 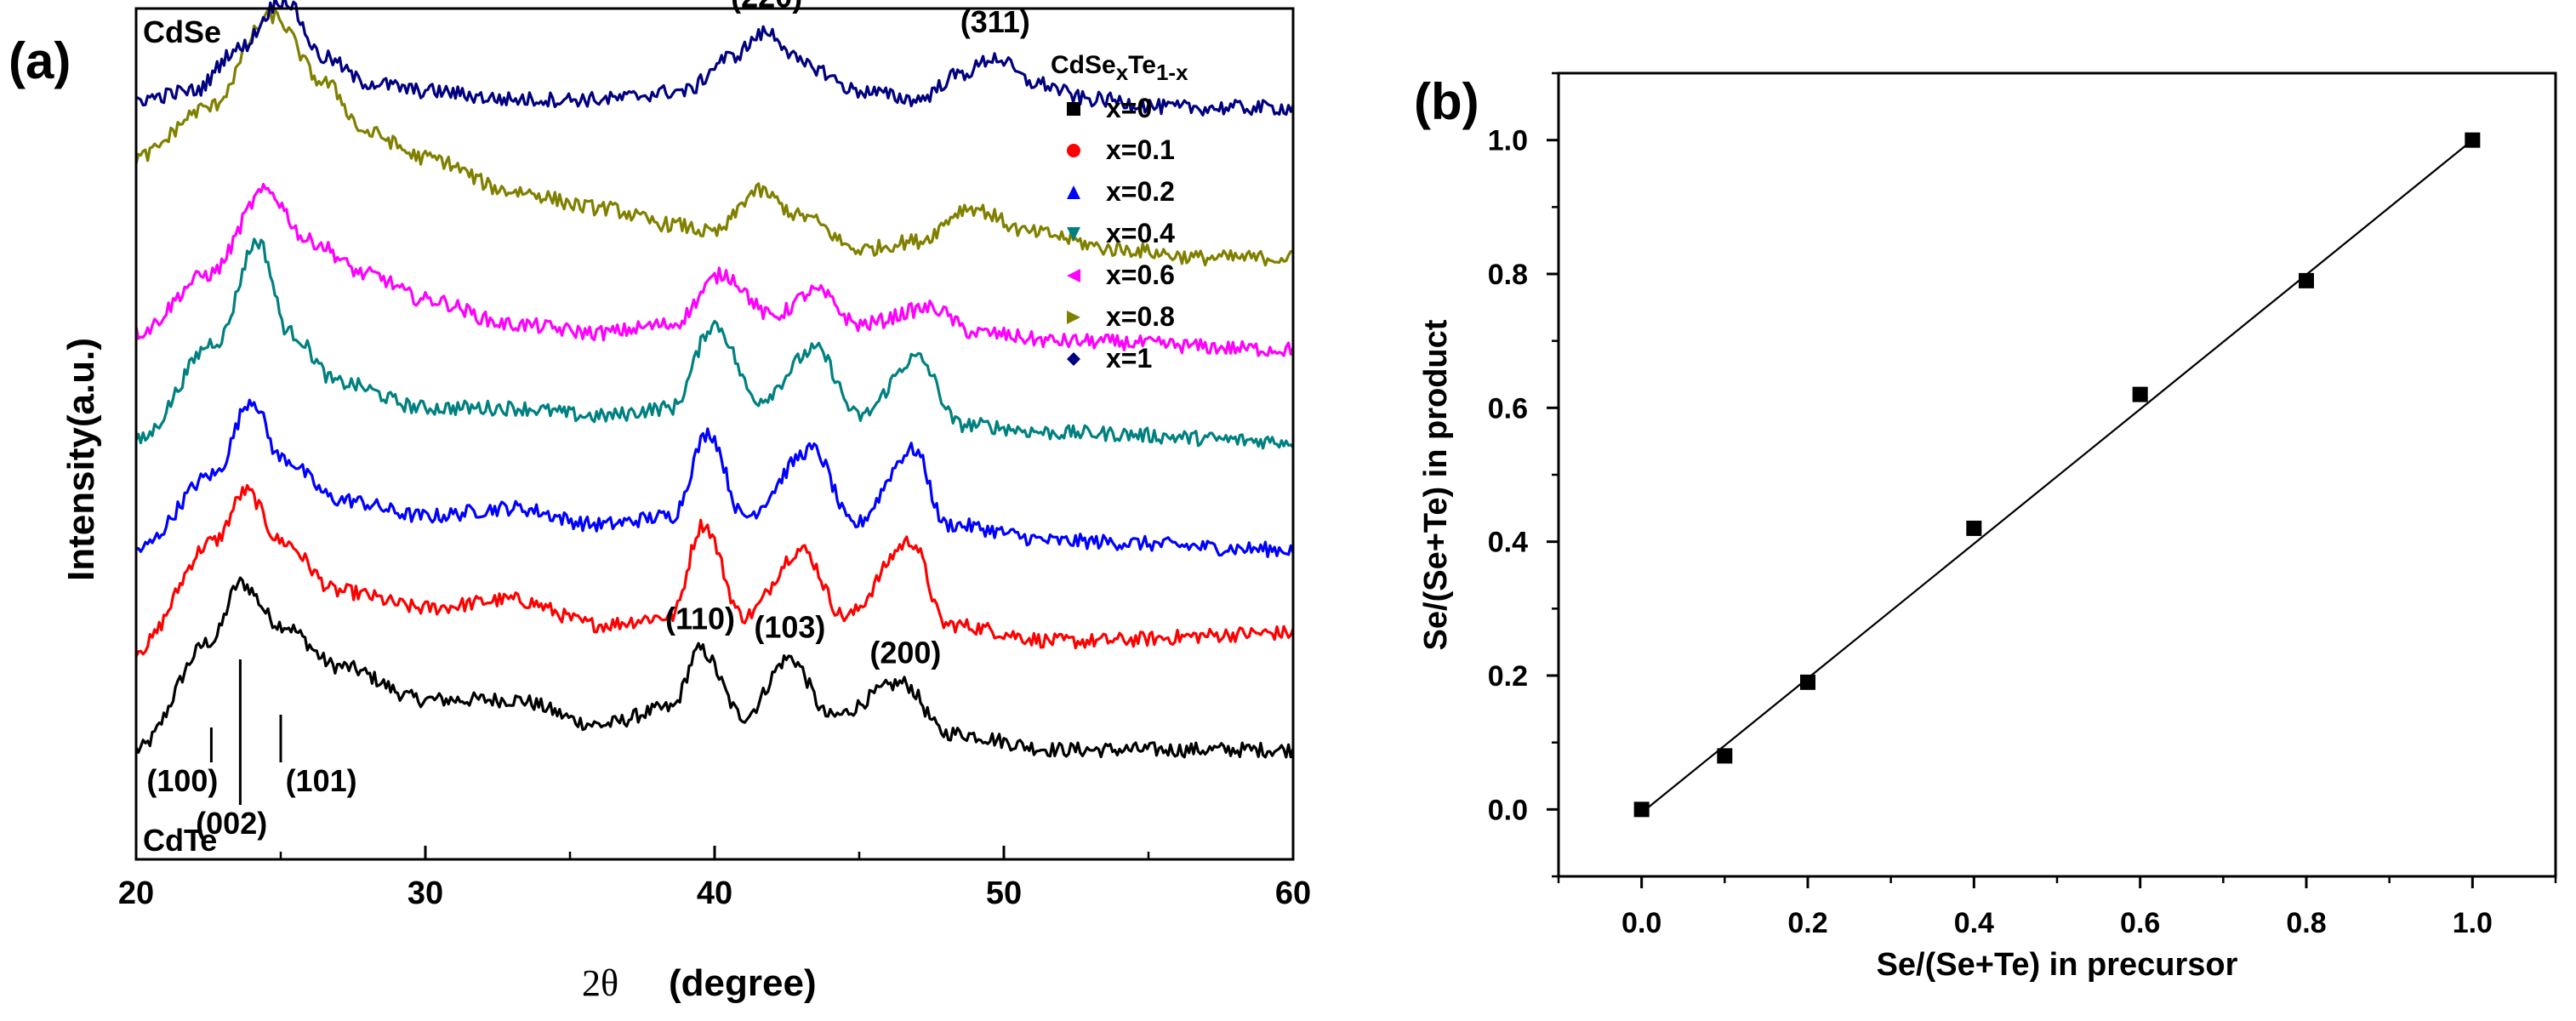 What do you see at coordinates (1508, 810) in the screenshot?
I see `y-tick-label: 0.0` at bounding box center [1508, 810].